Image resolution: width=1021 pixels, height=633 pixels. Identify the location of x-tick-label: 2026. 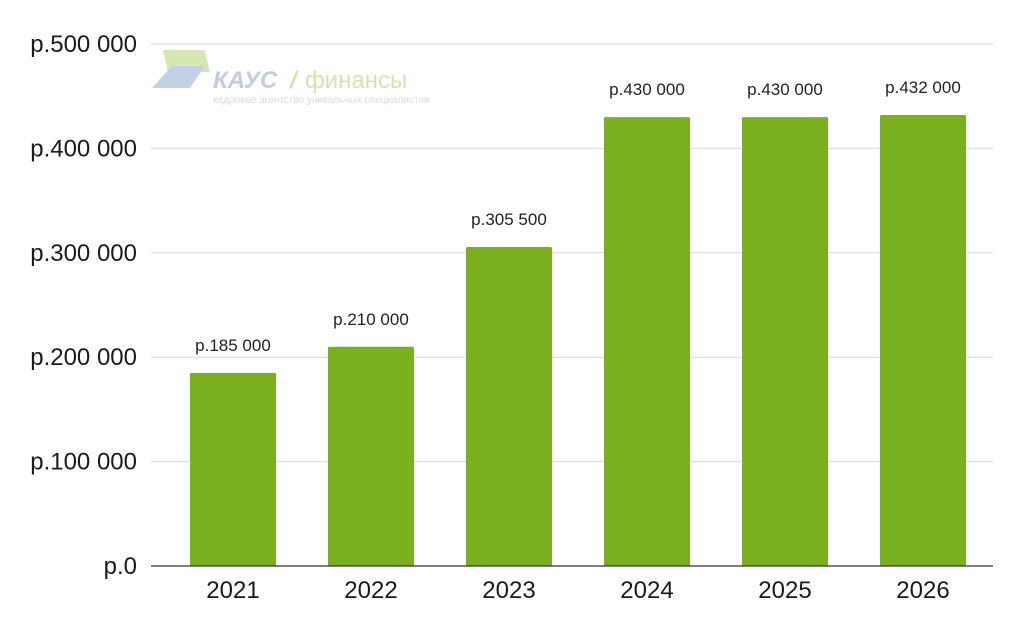
(922, 590).